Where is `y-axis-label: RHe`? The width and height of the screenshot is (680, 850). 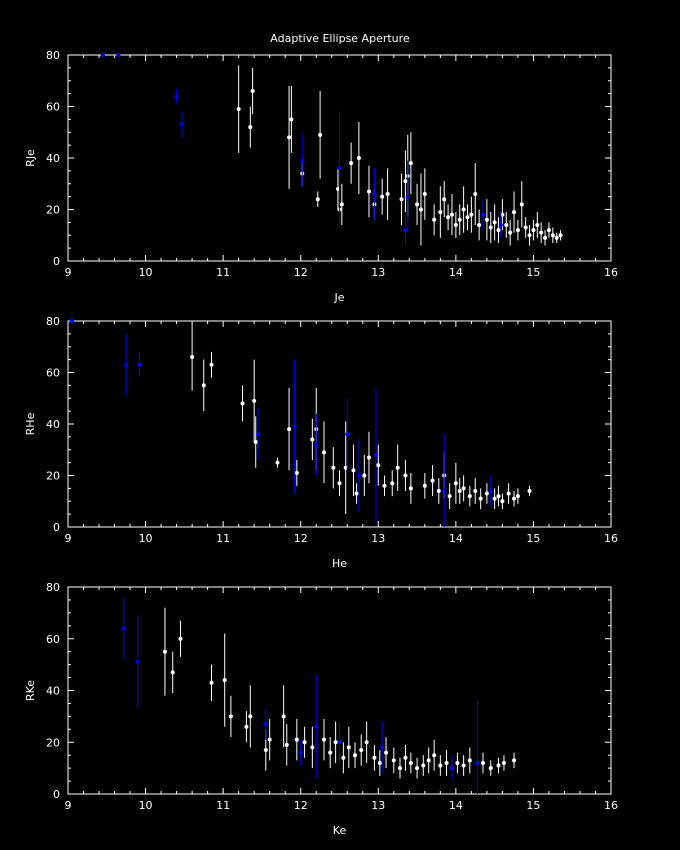
y-axis-label: RHe is located at coordinates (30, 423).